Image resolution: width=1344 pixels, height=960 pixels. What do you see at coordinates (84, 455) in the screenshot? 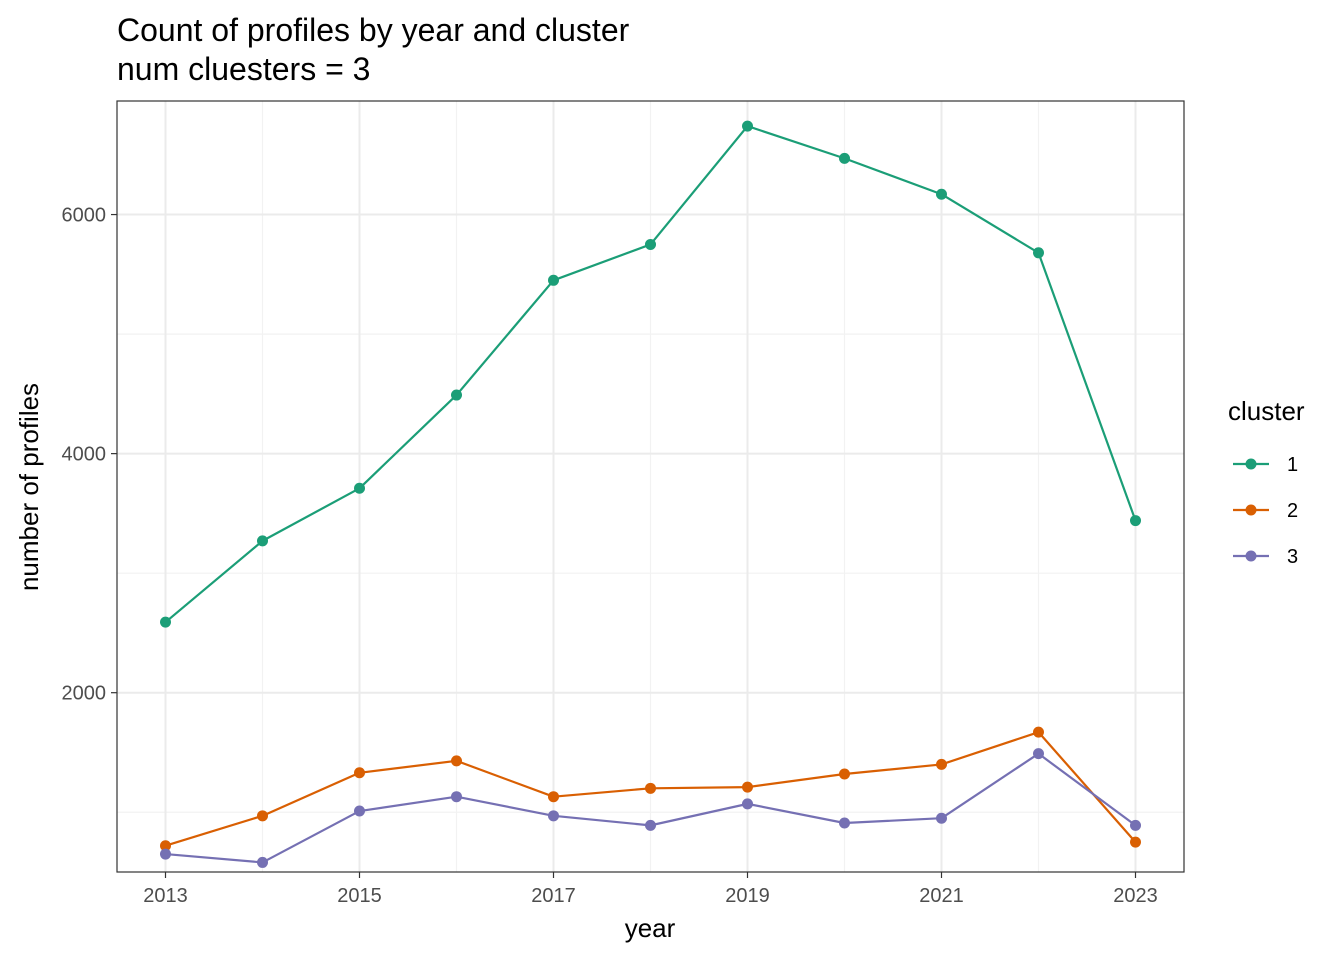
I see `y-tick-label: 4000` at bounding box center [84, 455].